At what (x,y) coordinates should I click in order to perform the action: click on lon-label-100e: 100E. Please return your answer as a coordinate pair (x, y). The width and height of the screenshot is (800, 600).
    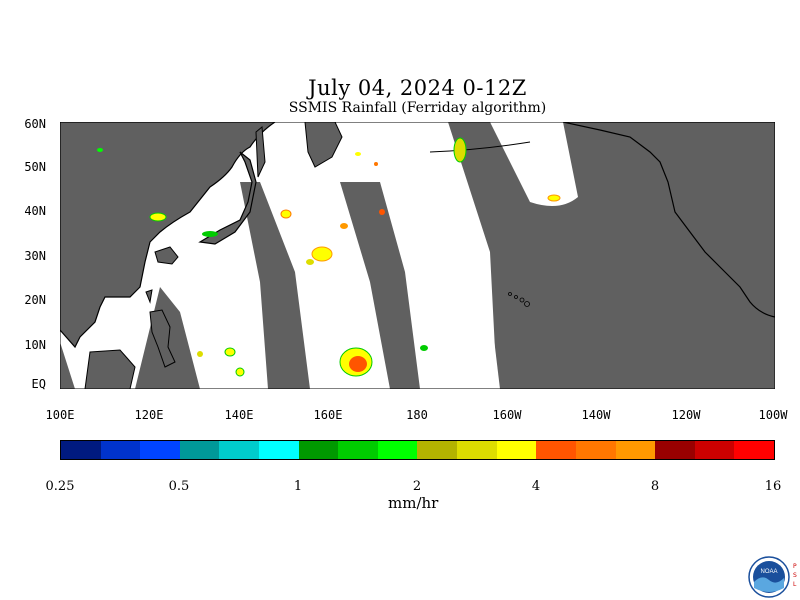
    Looking at the image, I should click on (60, 415).